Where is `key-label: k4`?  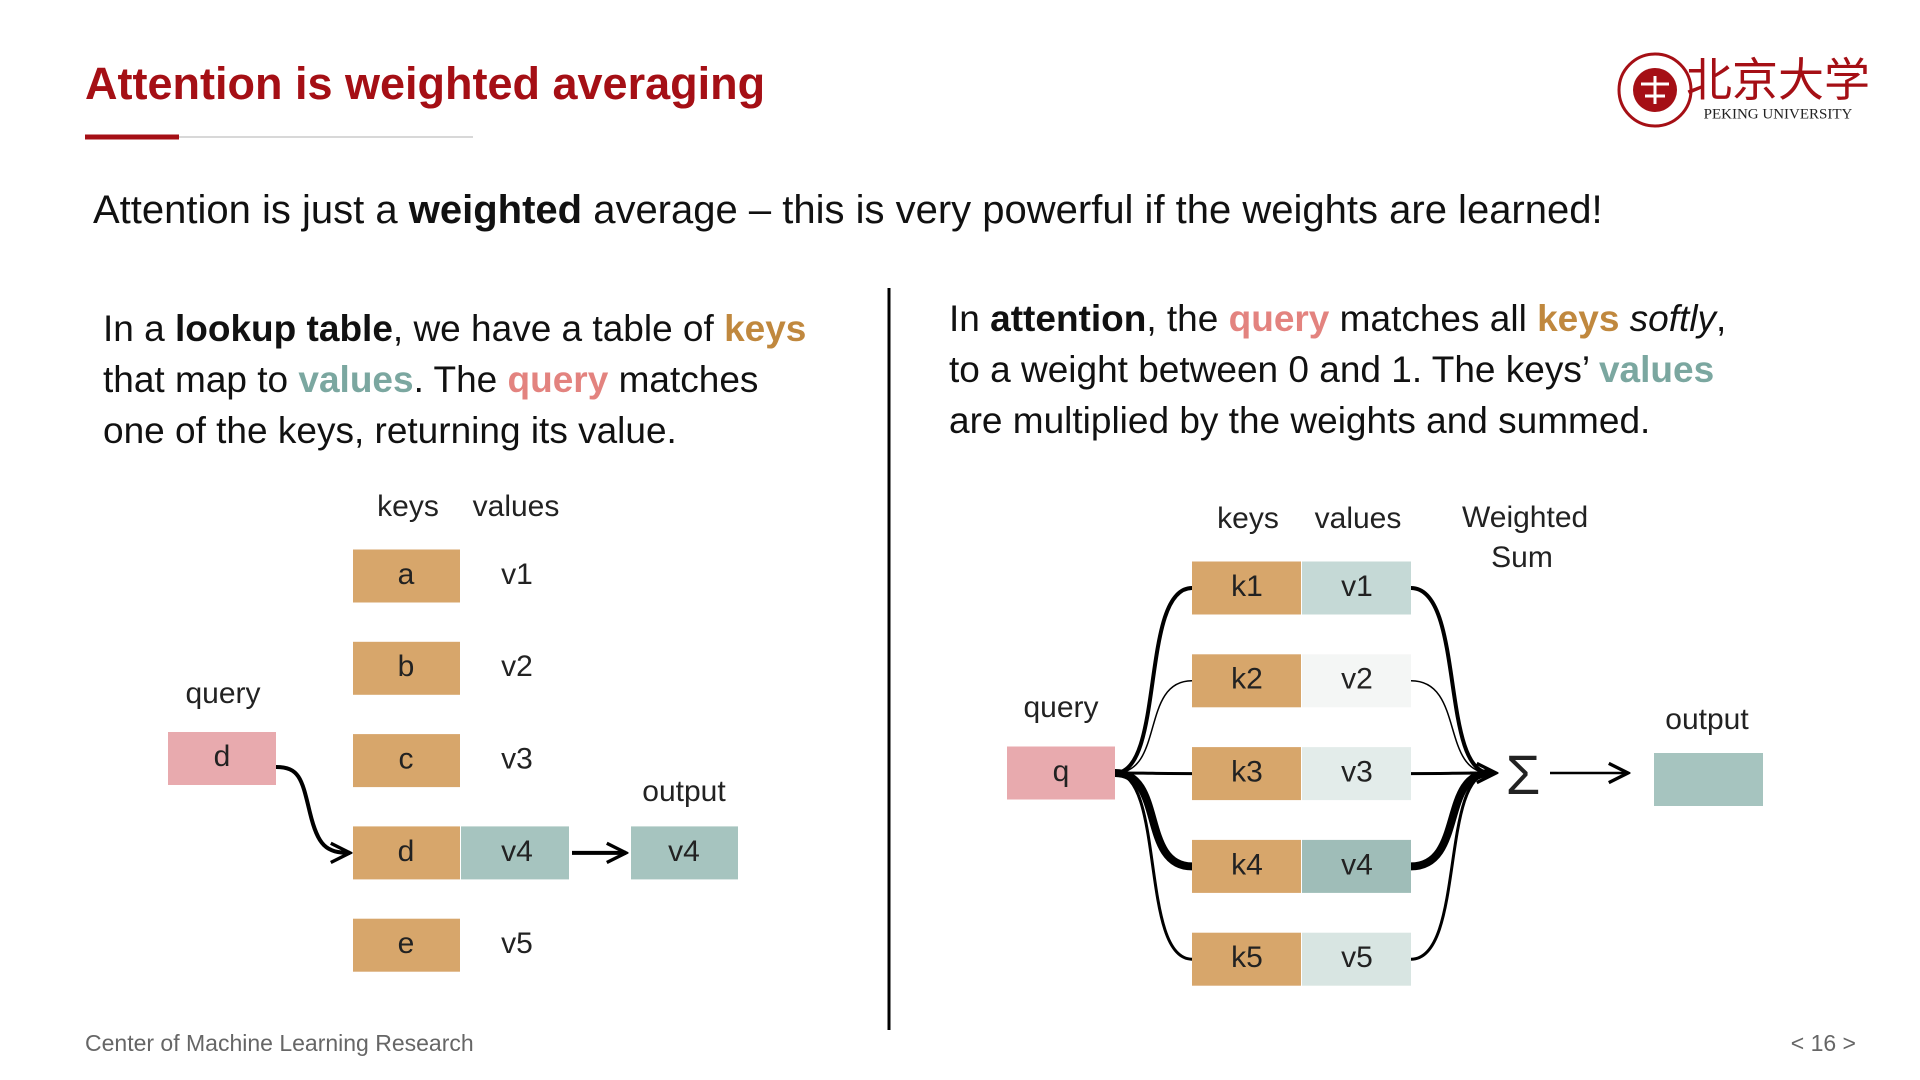 key-label: k4 is located at coordinates (1247, 864).